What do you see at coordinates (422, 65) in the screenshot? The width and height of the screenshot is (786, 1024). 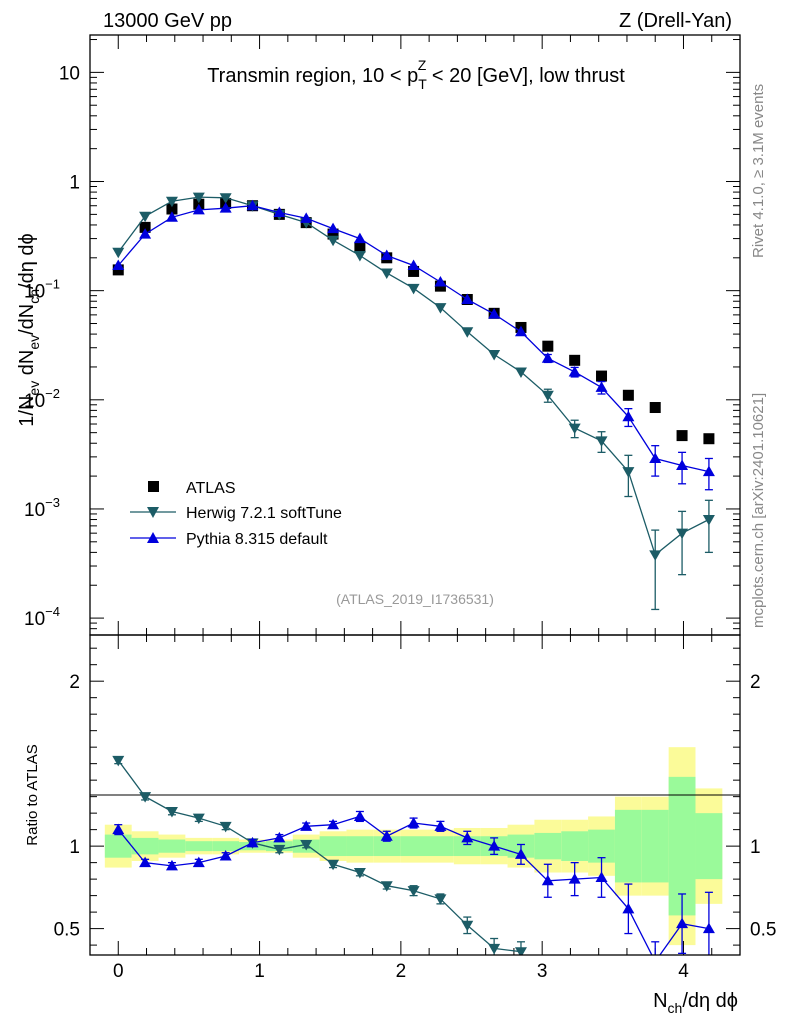 I see `title-sup-z: Z` at bounding box center [422, 65].